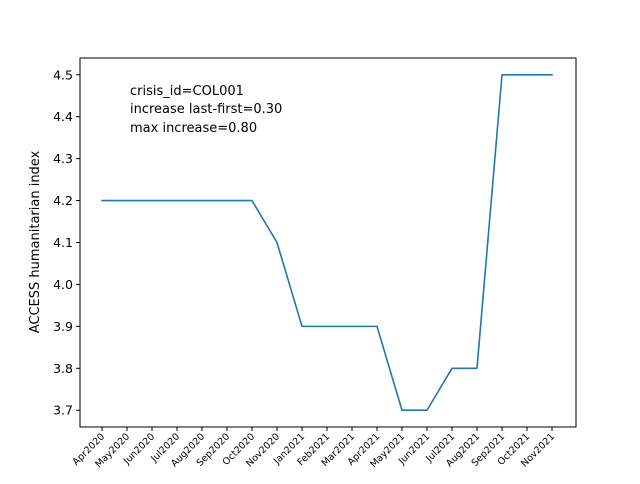  I want to click on y-tick-label: 4.1, so click(63, 242).